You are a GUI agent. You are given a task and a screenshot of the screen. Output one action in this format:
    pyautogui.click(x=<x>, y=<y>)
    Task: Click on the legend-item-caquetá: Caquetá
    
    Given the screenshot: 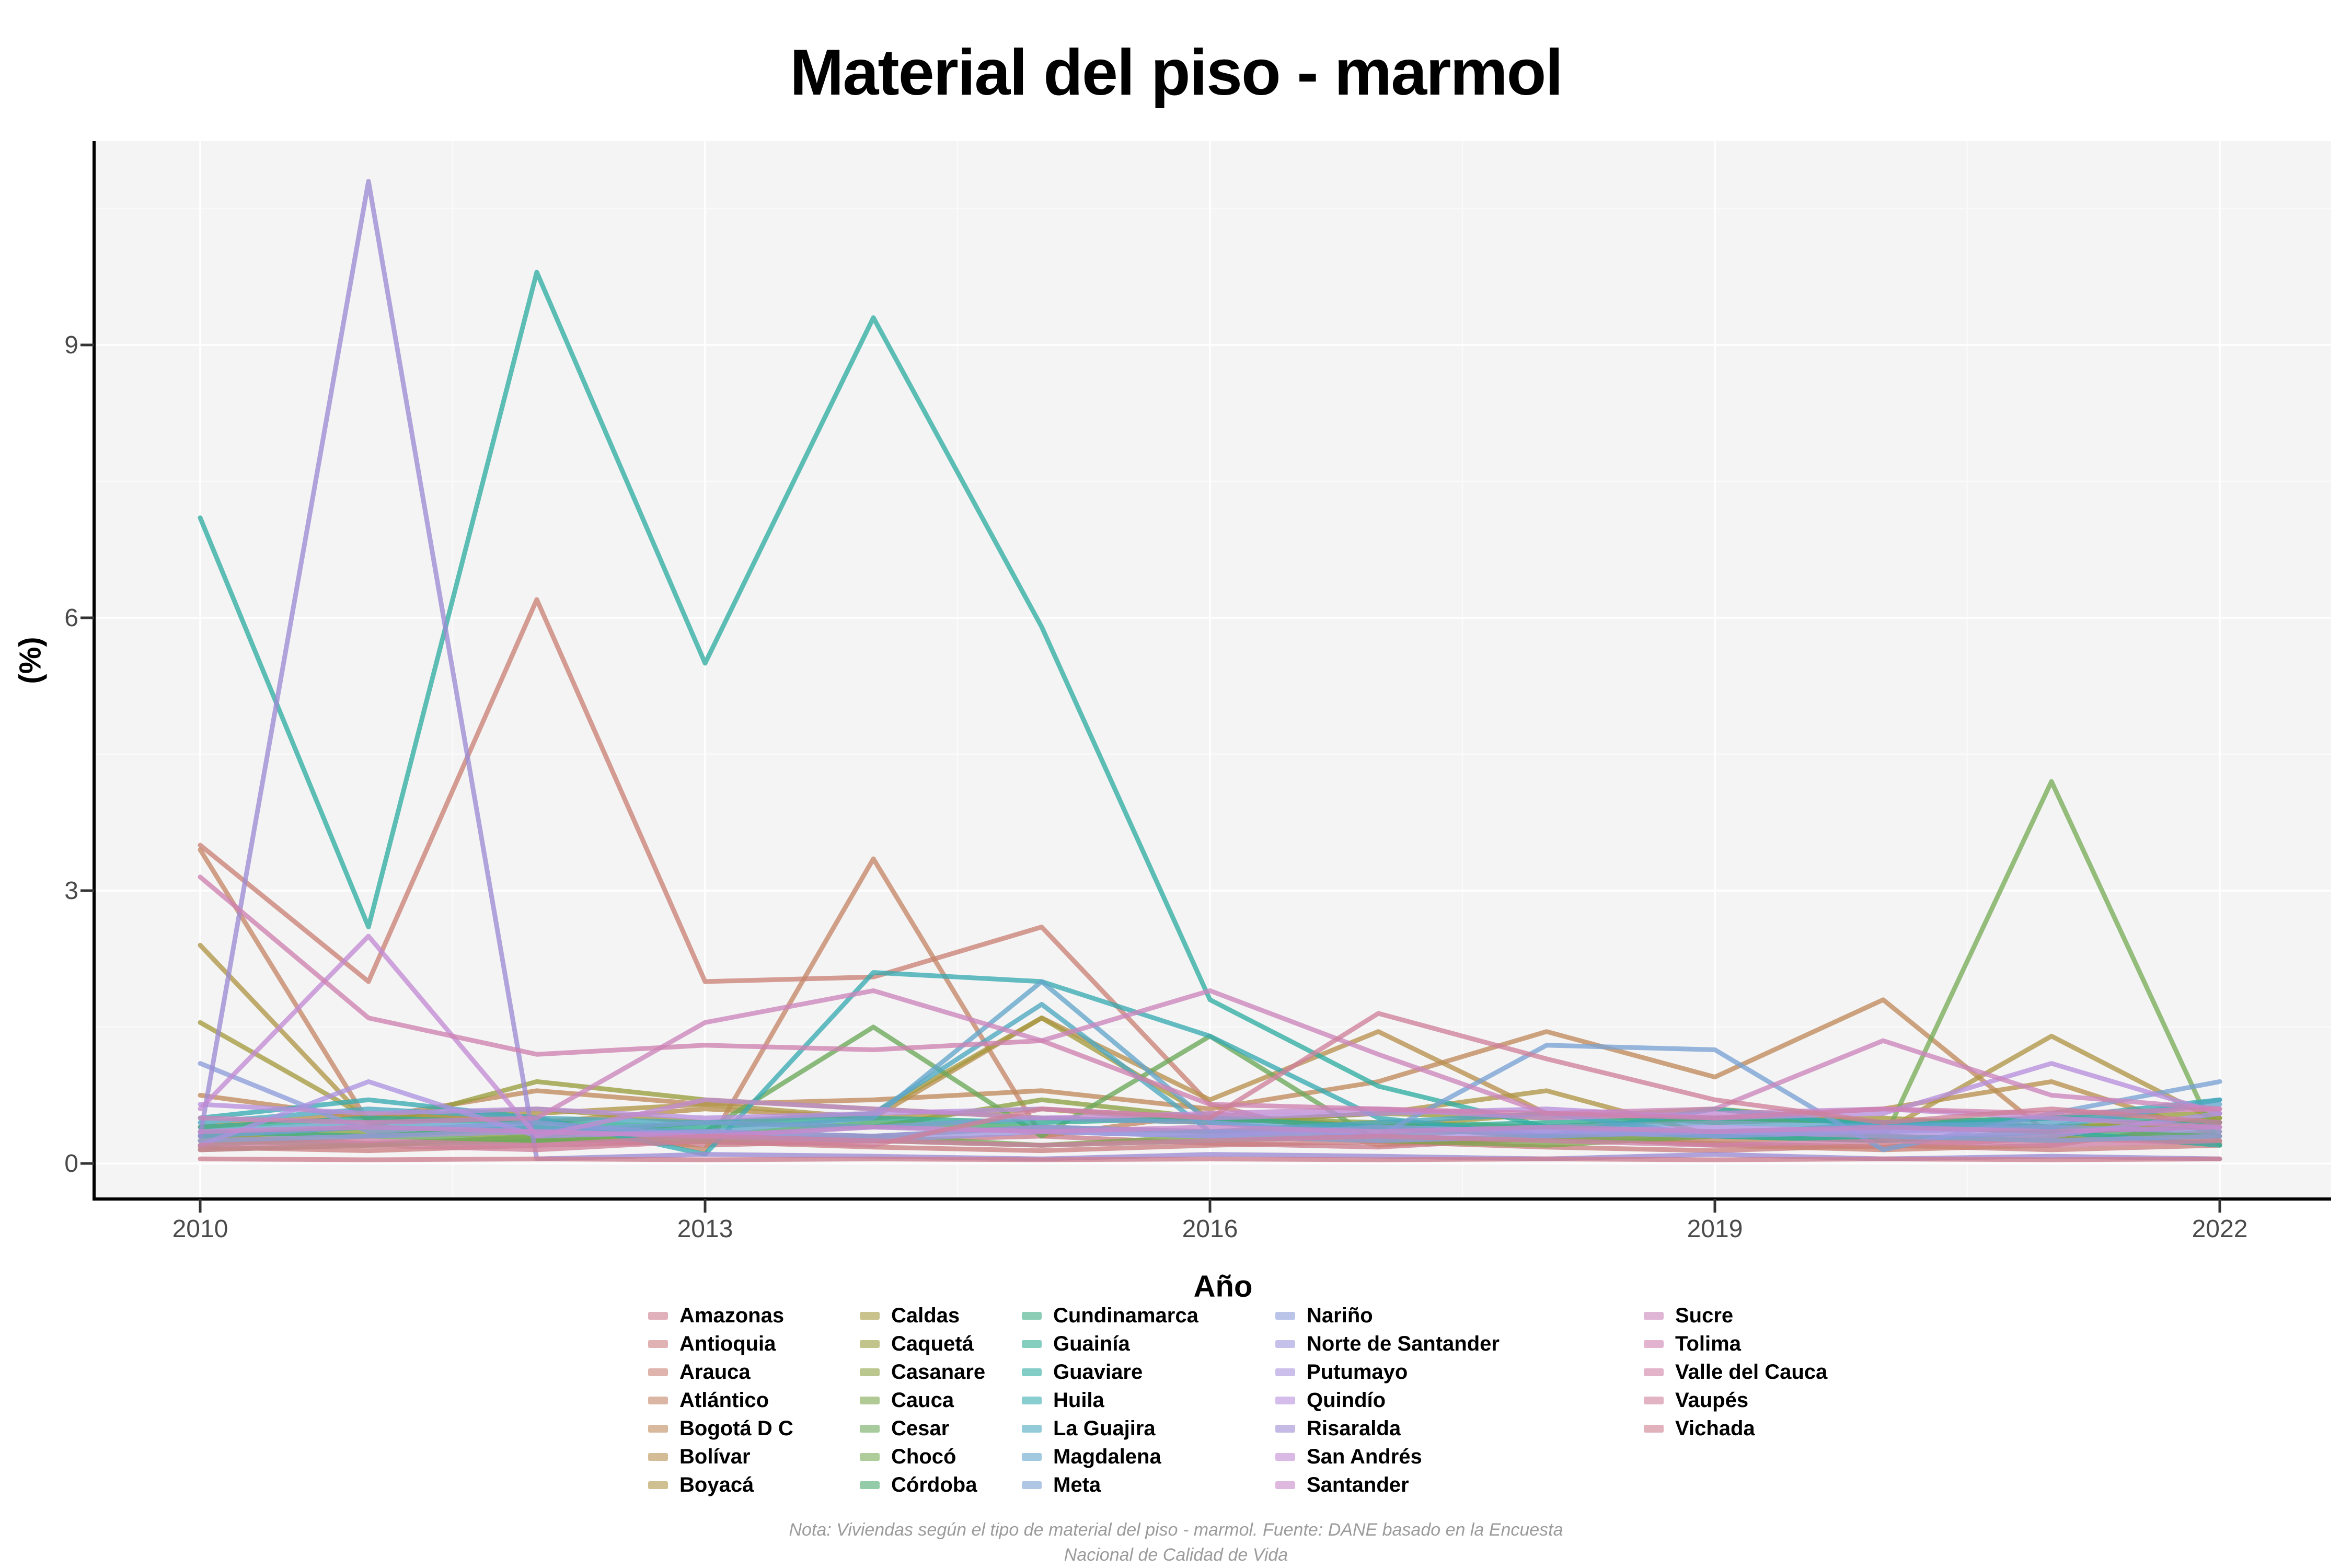 What is the action you would take?
    pyautogui.click(x=922, y=1344)
    